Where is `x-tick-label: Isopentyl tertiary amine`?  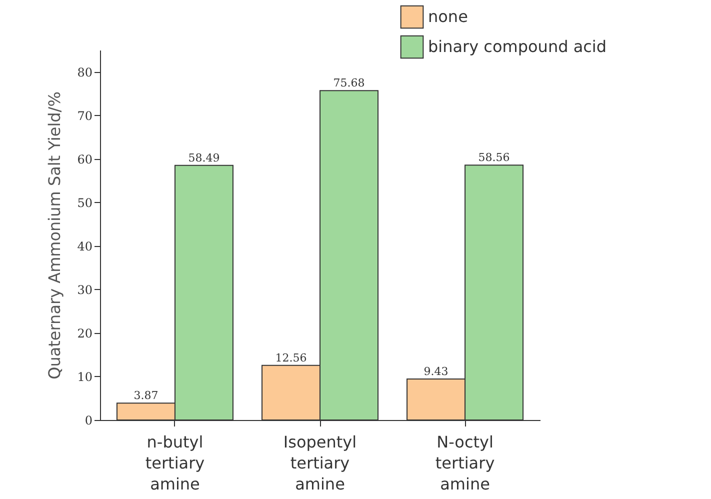 x-tick-label: Isopentyl tertiary amine is located at coordinates (320, 463).